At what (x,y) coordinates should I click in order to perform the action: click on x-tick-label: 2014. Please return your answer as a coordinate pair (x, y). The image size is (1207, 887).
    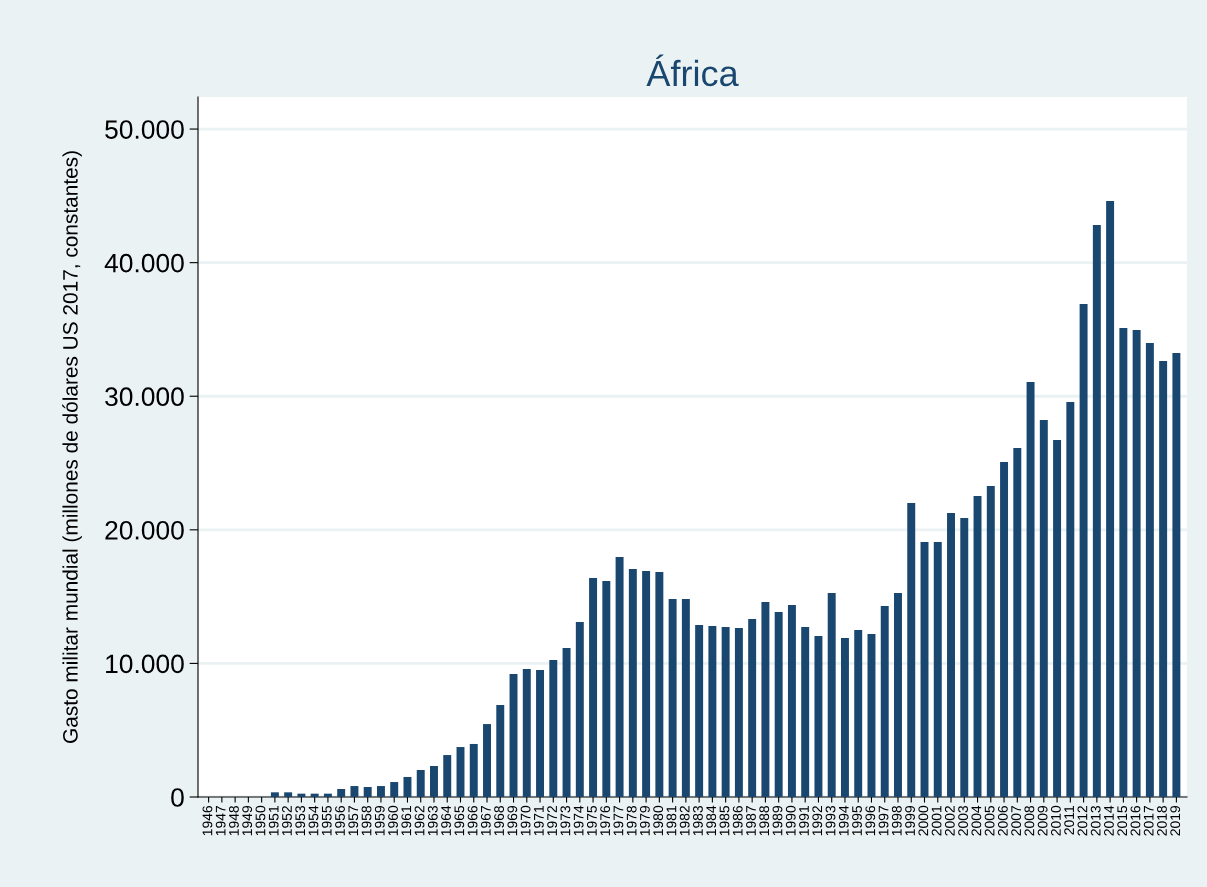
    Looking at the image, I should click on (1109, 820).